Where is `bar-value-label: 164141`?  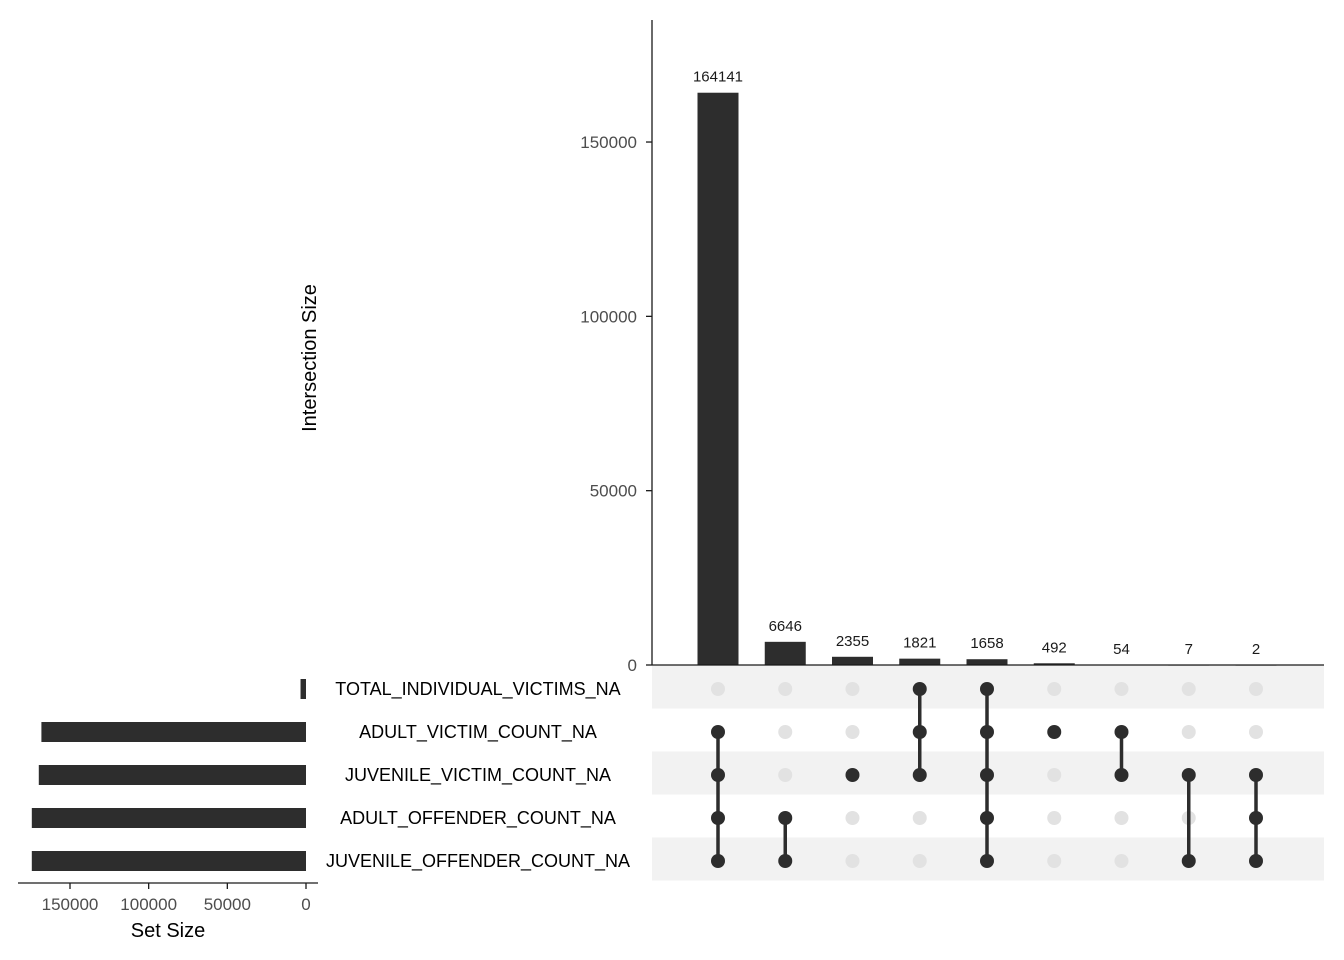
bar-value-label: 164141 is located at coordinates (718, 77).